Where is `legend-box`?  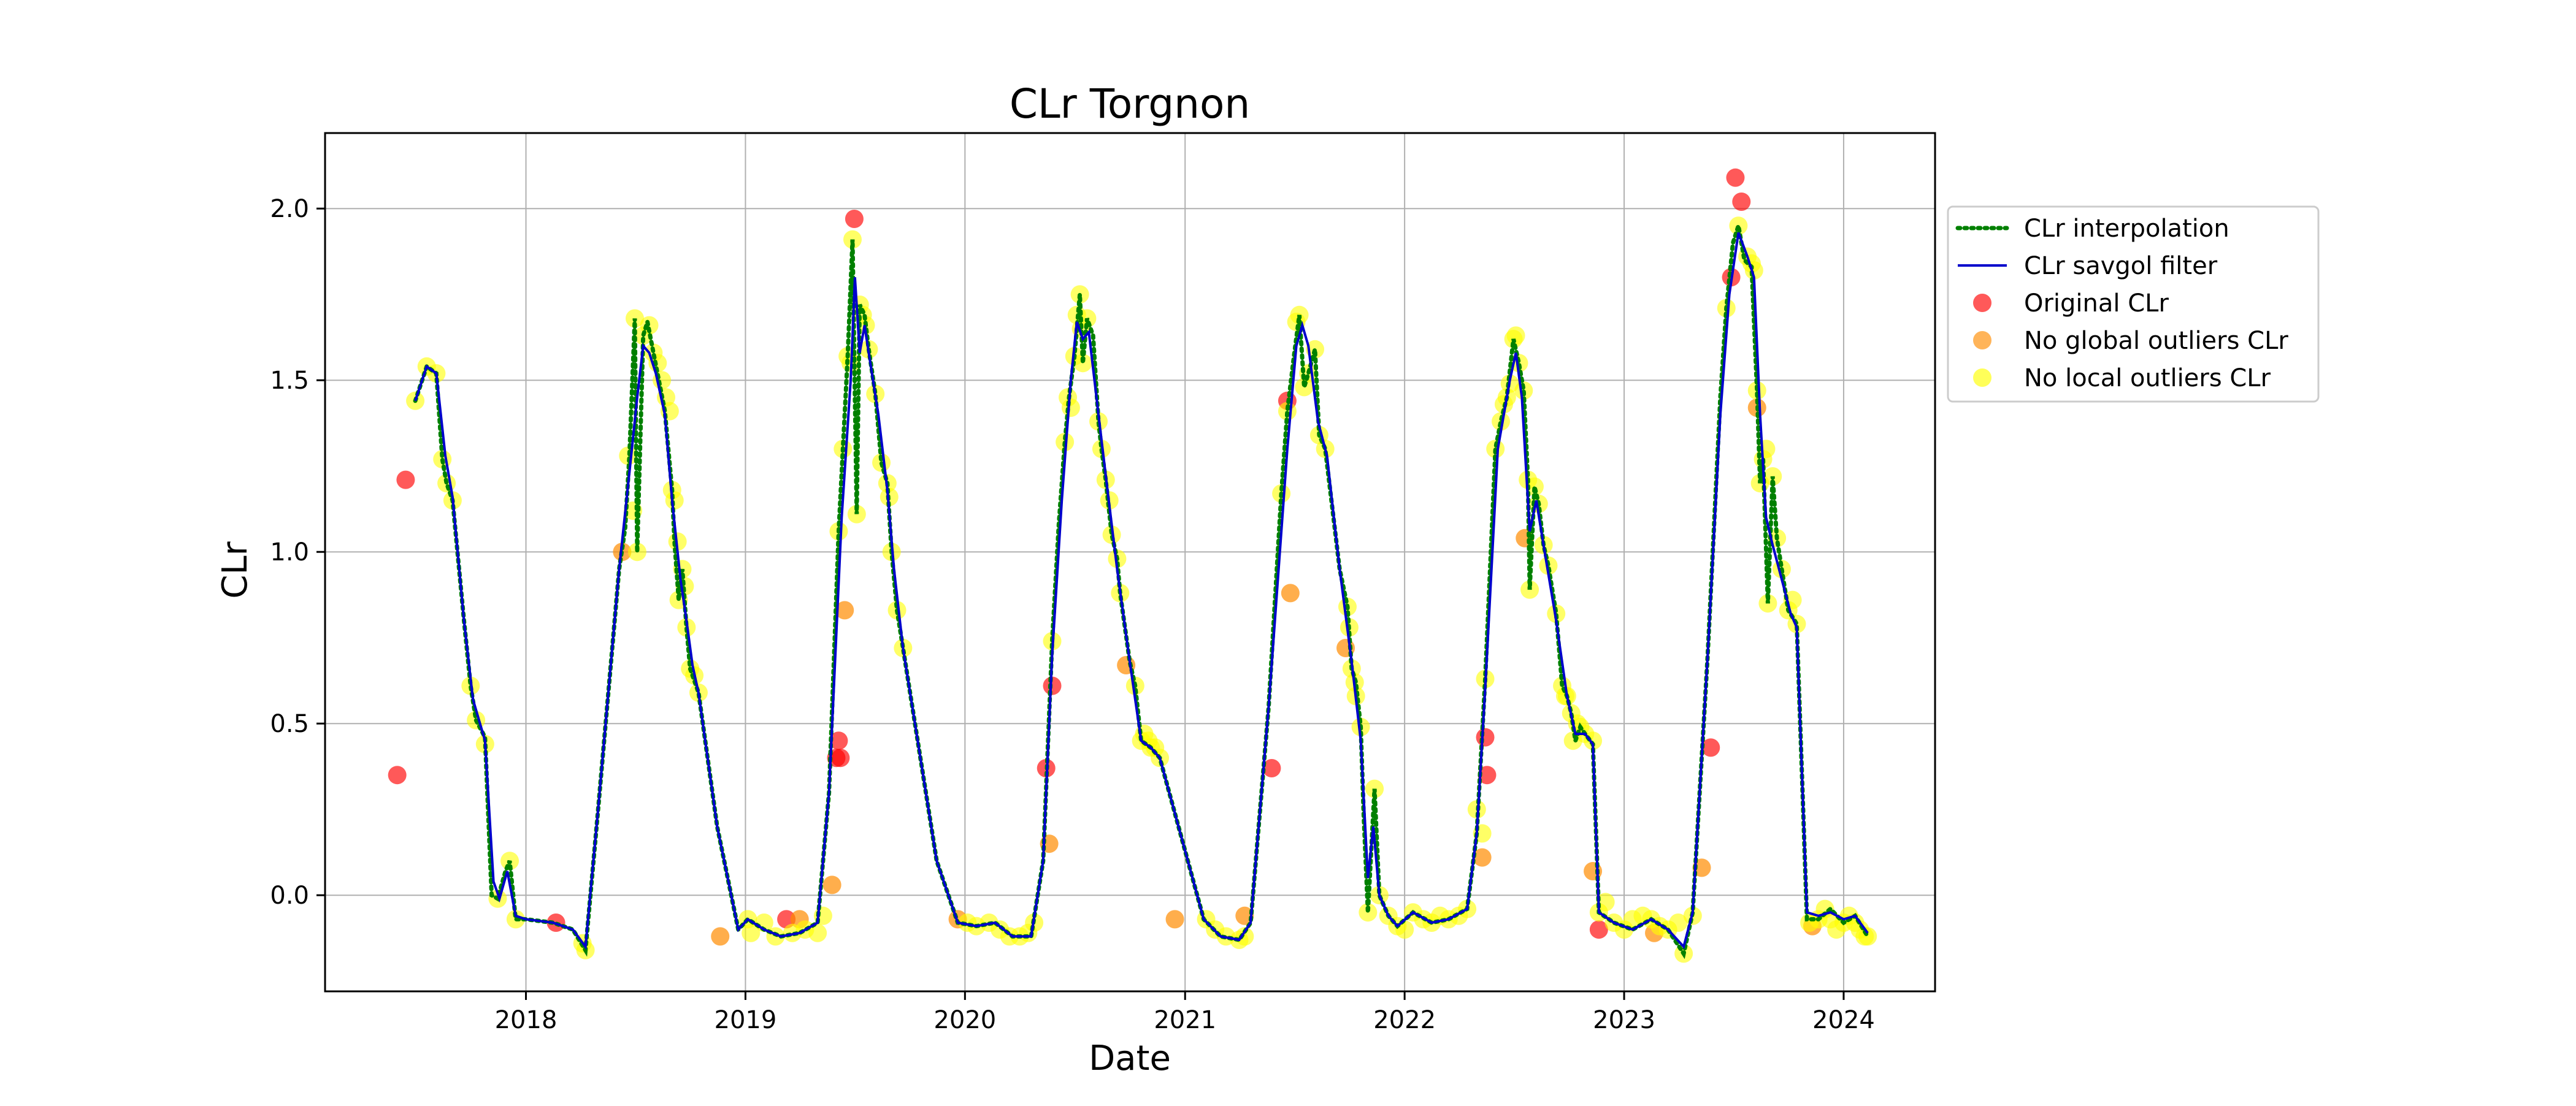 legend-box is located at coordinates (2133, 304).